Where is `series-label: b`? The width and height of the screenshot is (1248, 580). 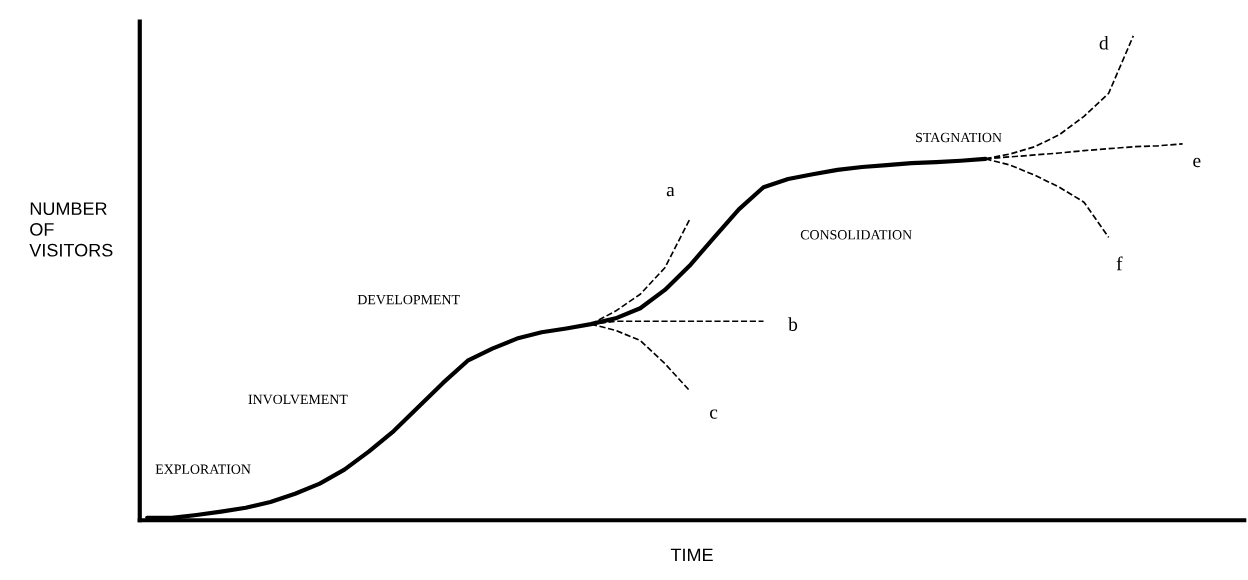
series-label: b is located at coordinates (793, 324).